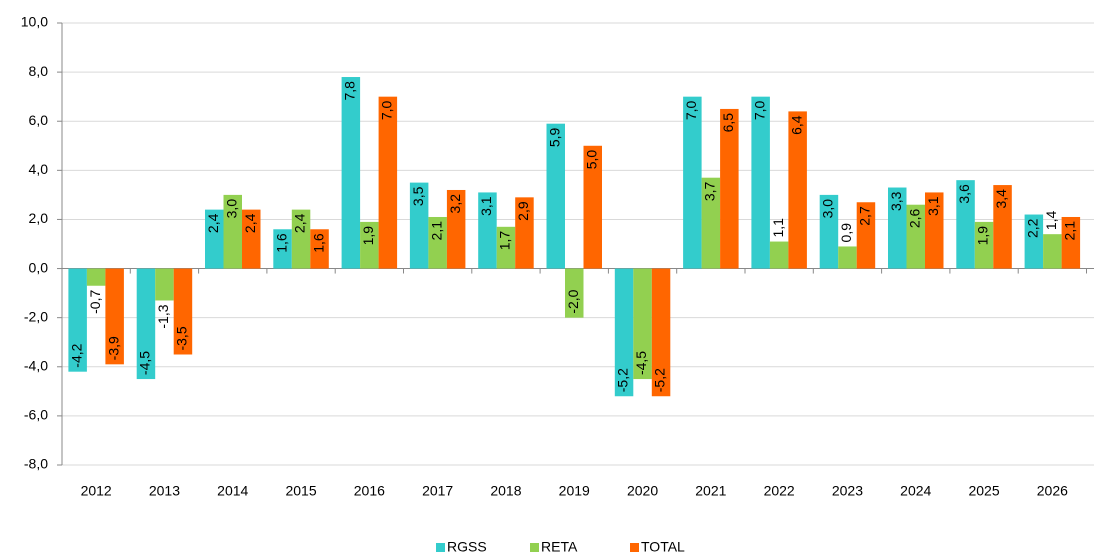  I want to click on data-label: -3,9, so click(113, 348).